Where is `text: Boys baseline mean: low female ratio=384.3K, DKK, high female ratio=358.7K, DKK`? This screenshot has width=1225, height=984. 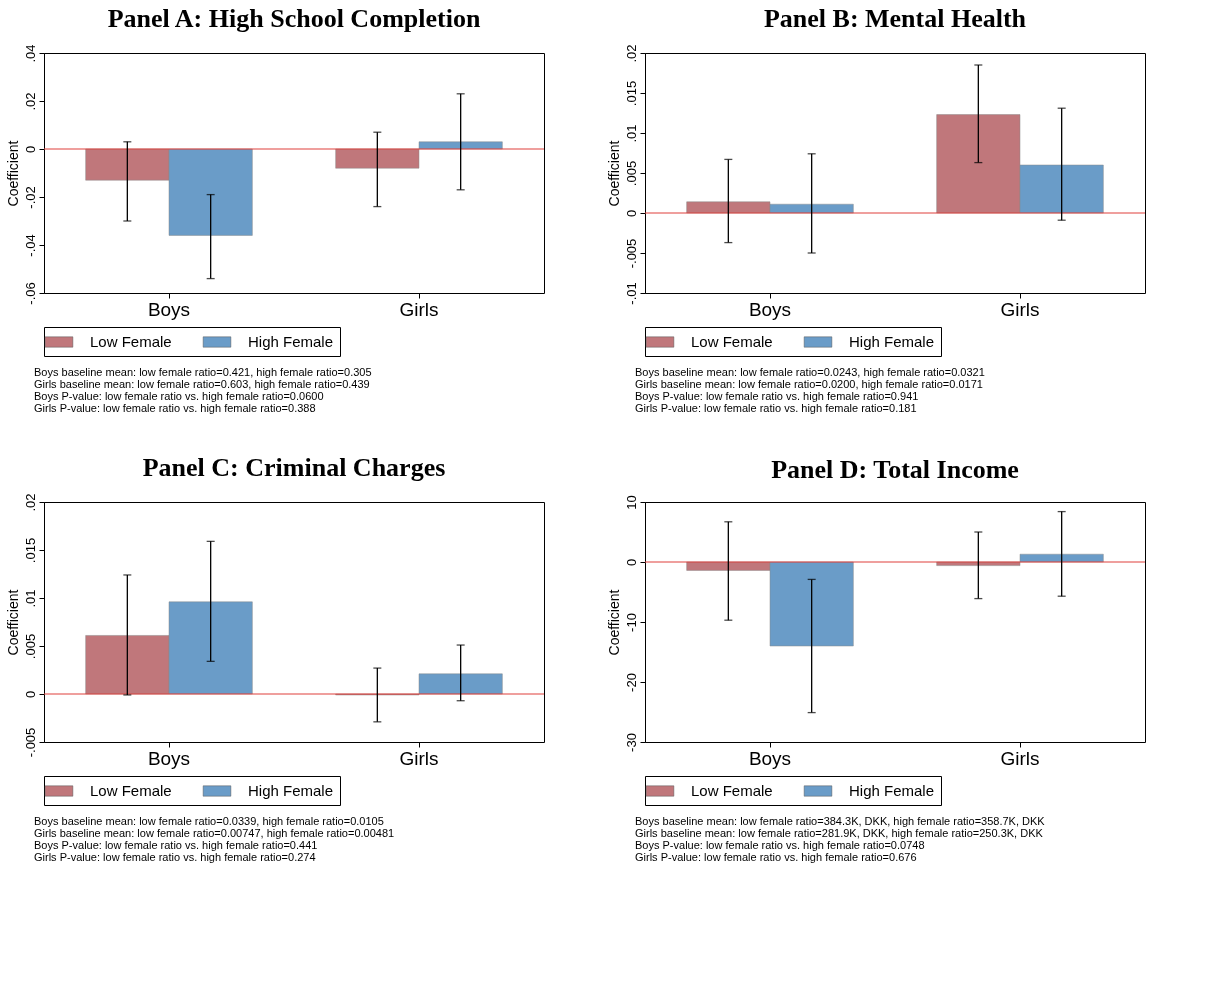 text: Boys baseline mean: low female ratio=384.3K, DKK, high female ratio=358.7K, DKK is located at coordinates (840, 821).